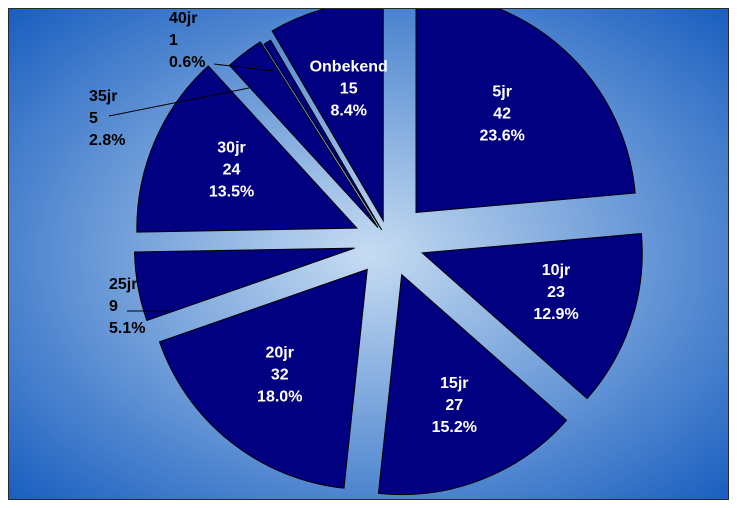  What do you see at coordinates (123, 284) in the screenshot?
I see `slice-label-name: 25jr` at bounding box center [123, 284].